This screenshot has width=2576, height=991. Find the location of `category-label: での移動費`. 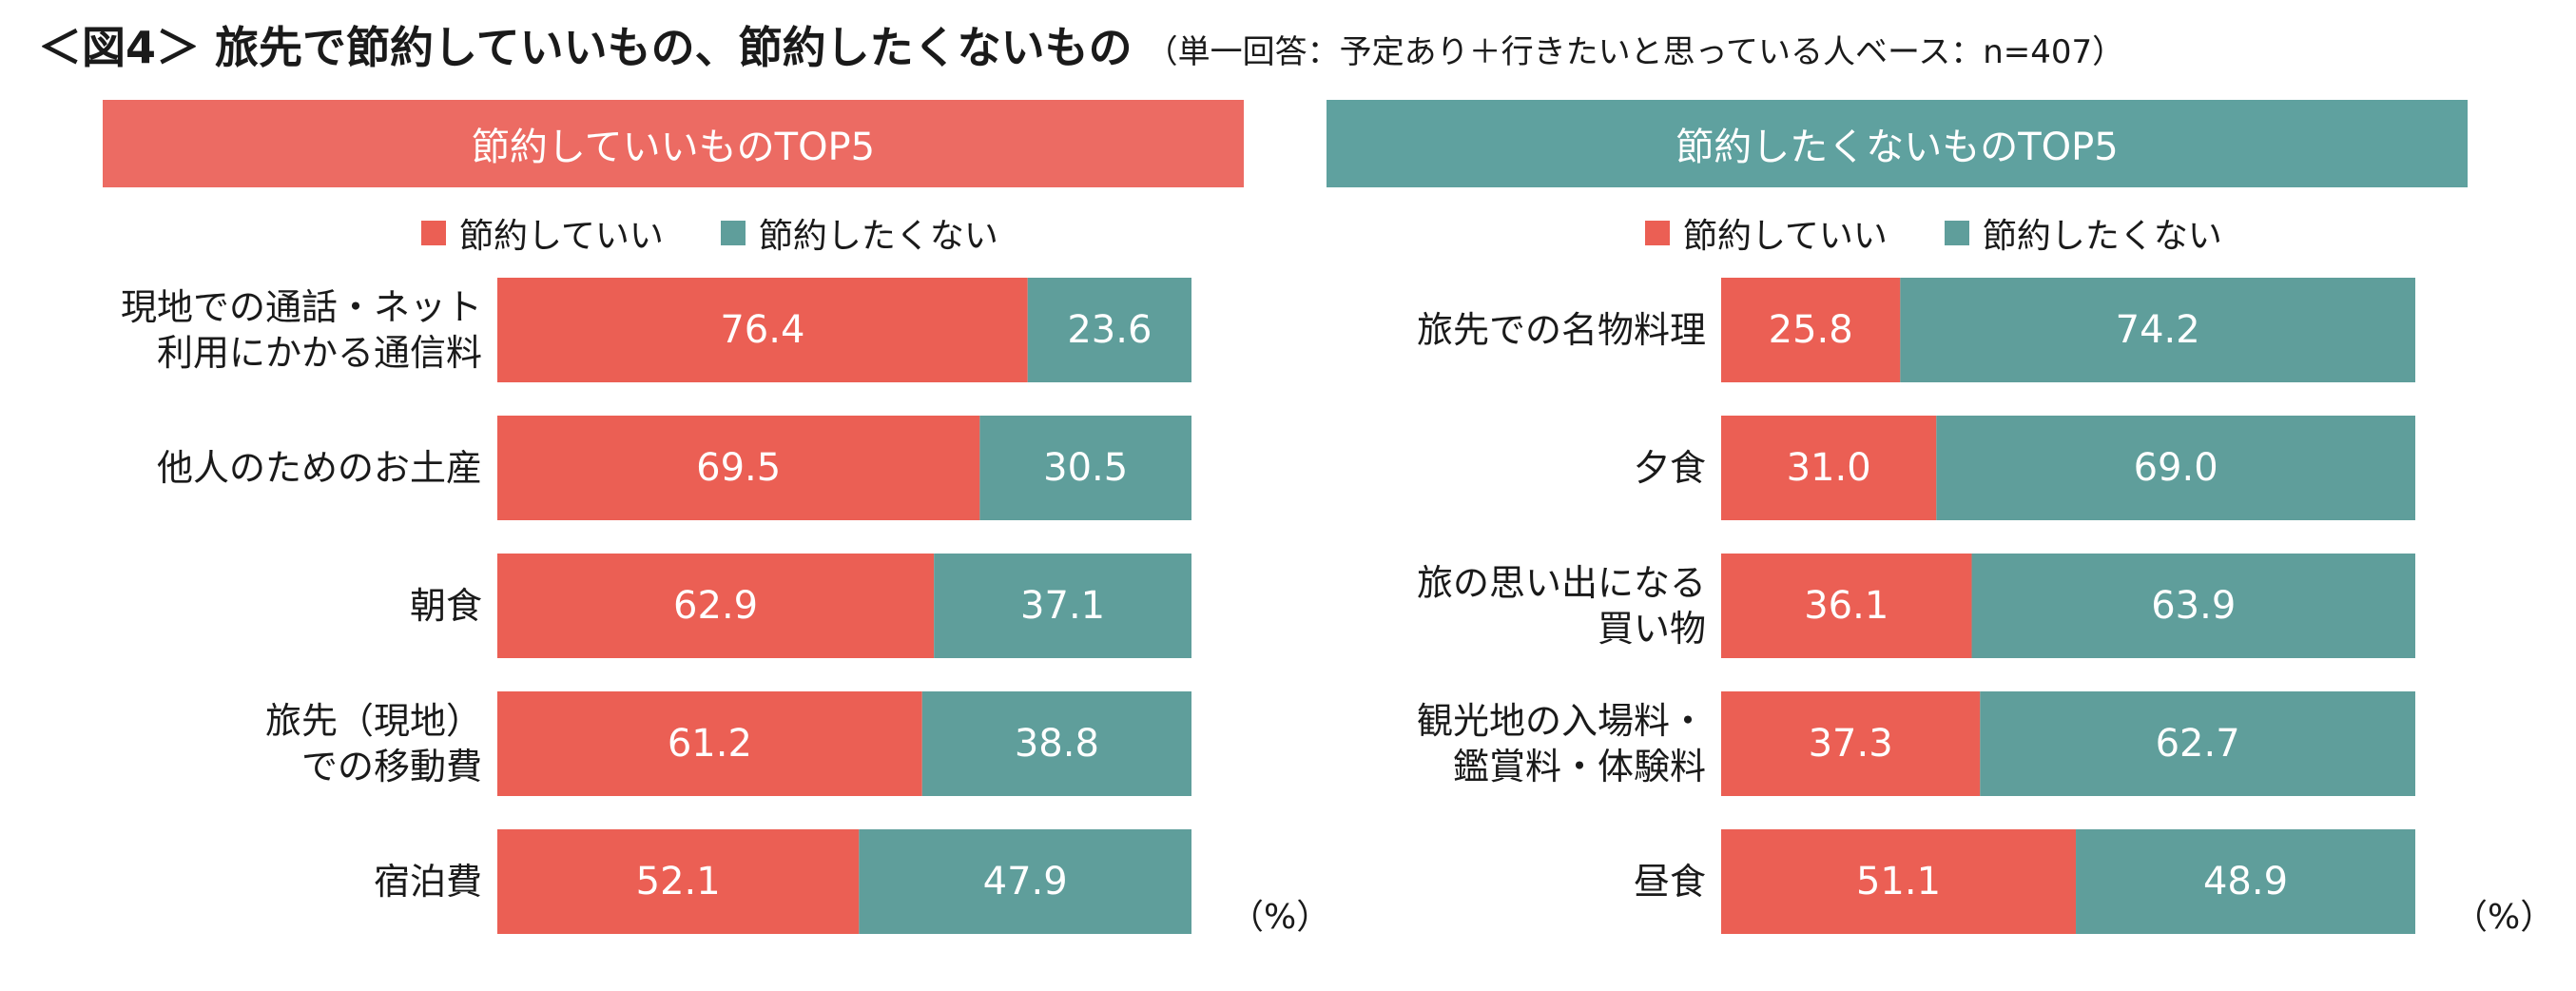

category-label: での移動費 is located at coordinates (391, 766).